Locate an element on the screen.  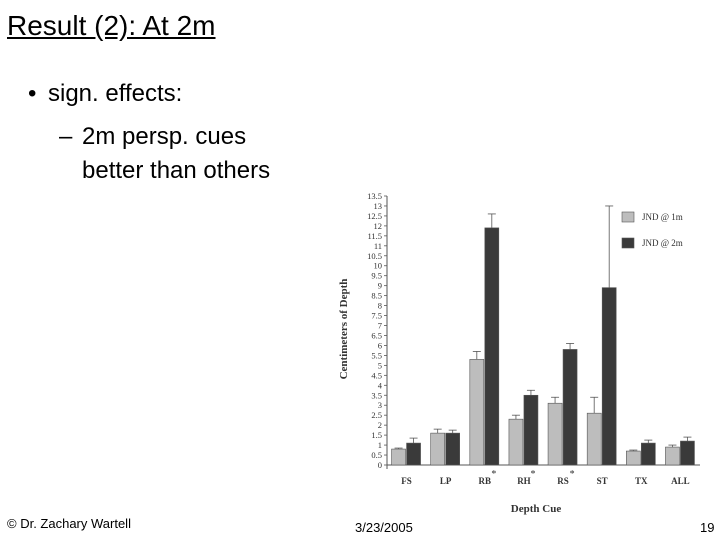
y-tick-label: 8.5 is located at coordinates (376, 296).